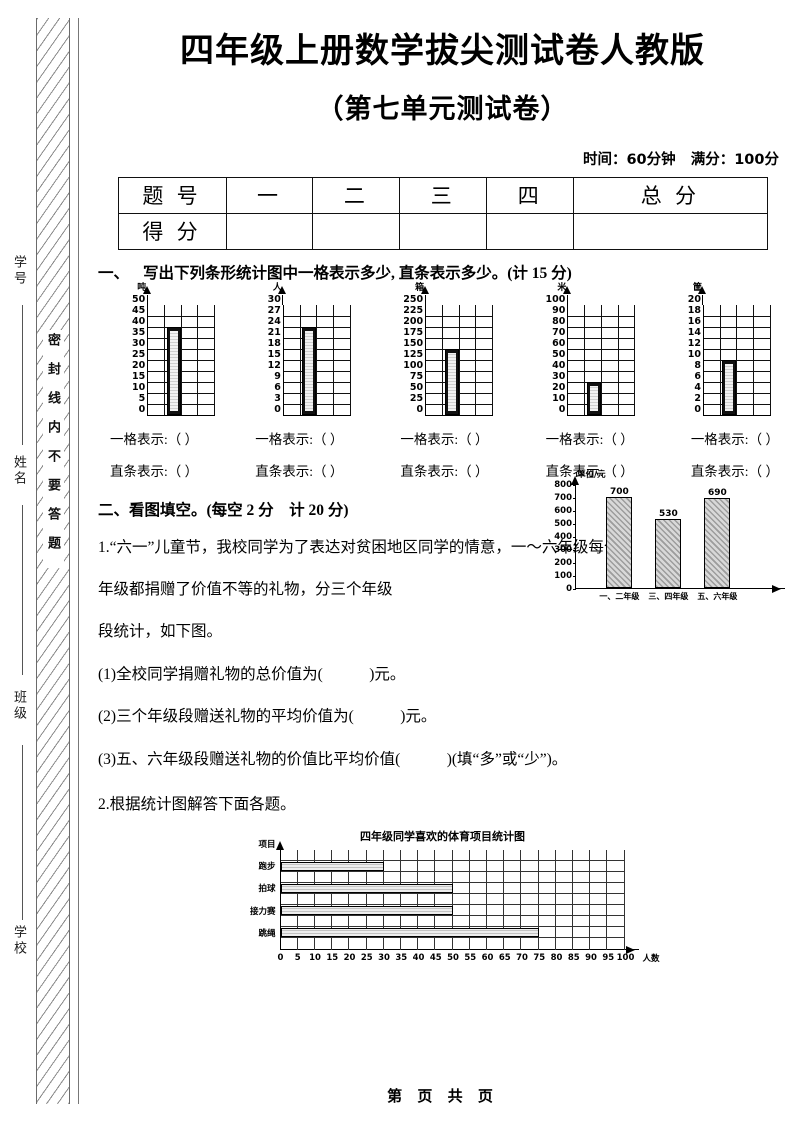 The width and height of the screenshot is (793, 1122). Describe the element at coordinates (651, 958) in the screenshot. I see `sports-chart-xlabel: 人数` at that location.